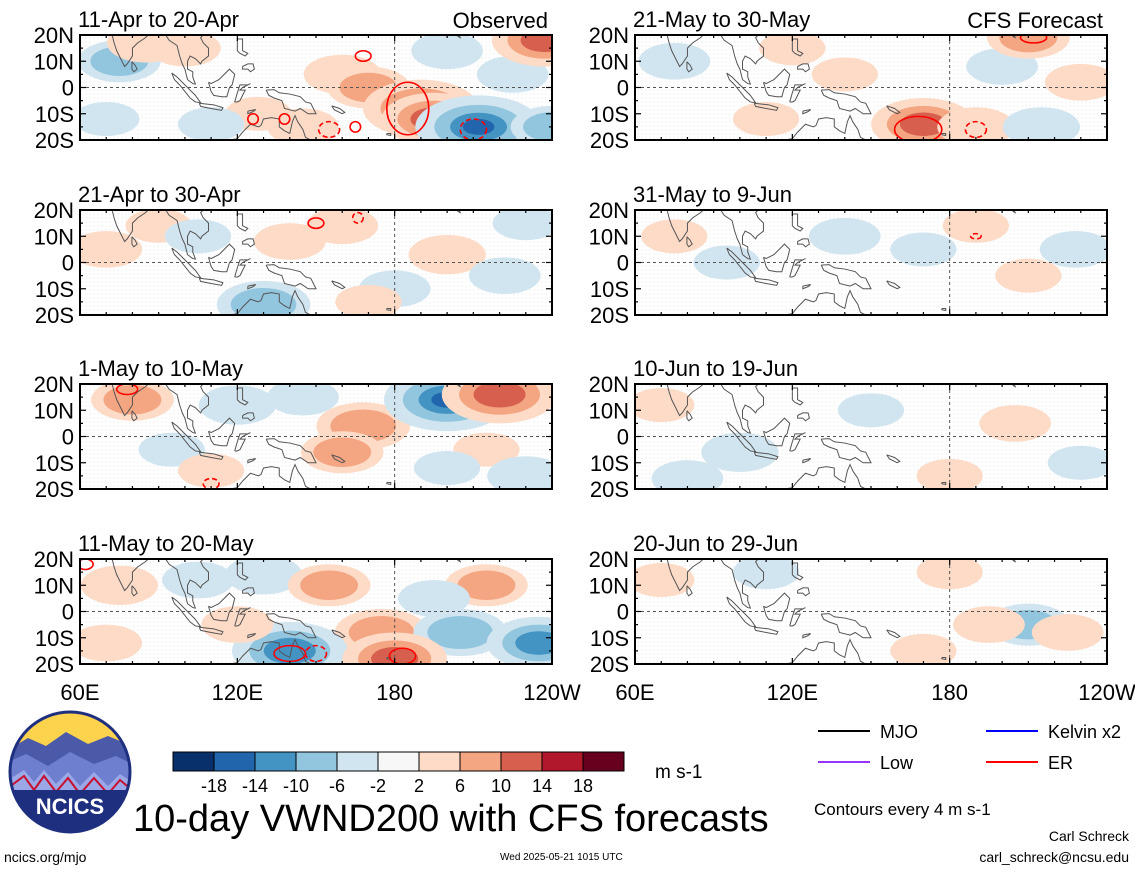 This screenshot has width=1135, height=872. What do you see at coordinates (609, 315) in the screenshot?
I see `y-tick-label: 20S` at bounding box center [609, 315].